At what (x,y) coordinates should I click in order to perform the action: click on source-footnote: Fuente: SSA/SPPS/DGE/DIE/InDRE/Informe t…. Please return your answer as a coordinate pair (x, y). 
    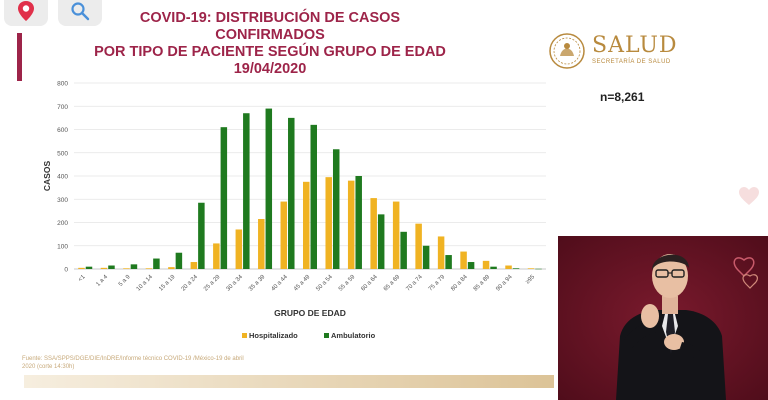
    Looking at the image, I should click on (187, 363).